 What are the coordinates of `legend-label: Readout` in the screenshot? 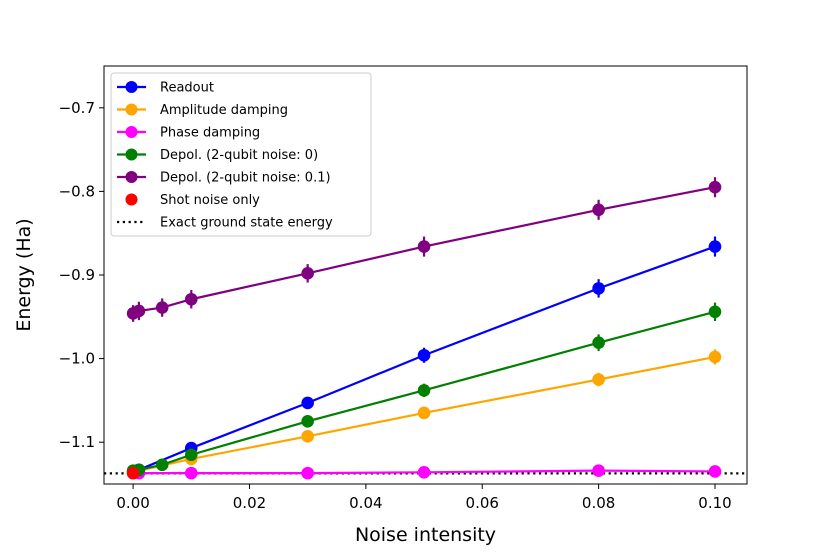 It's located at (187, 88).